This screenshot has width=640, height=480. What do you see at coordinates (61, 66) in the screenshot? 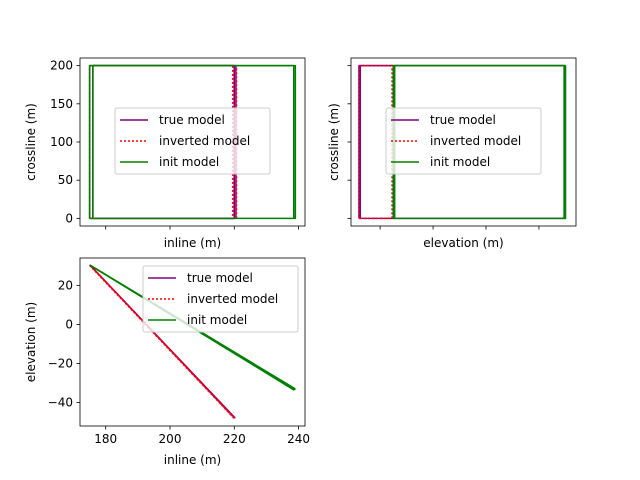
I see `y-tick-label: 200` at bounding box center [61, 66].